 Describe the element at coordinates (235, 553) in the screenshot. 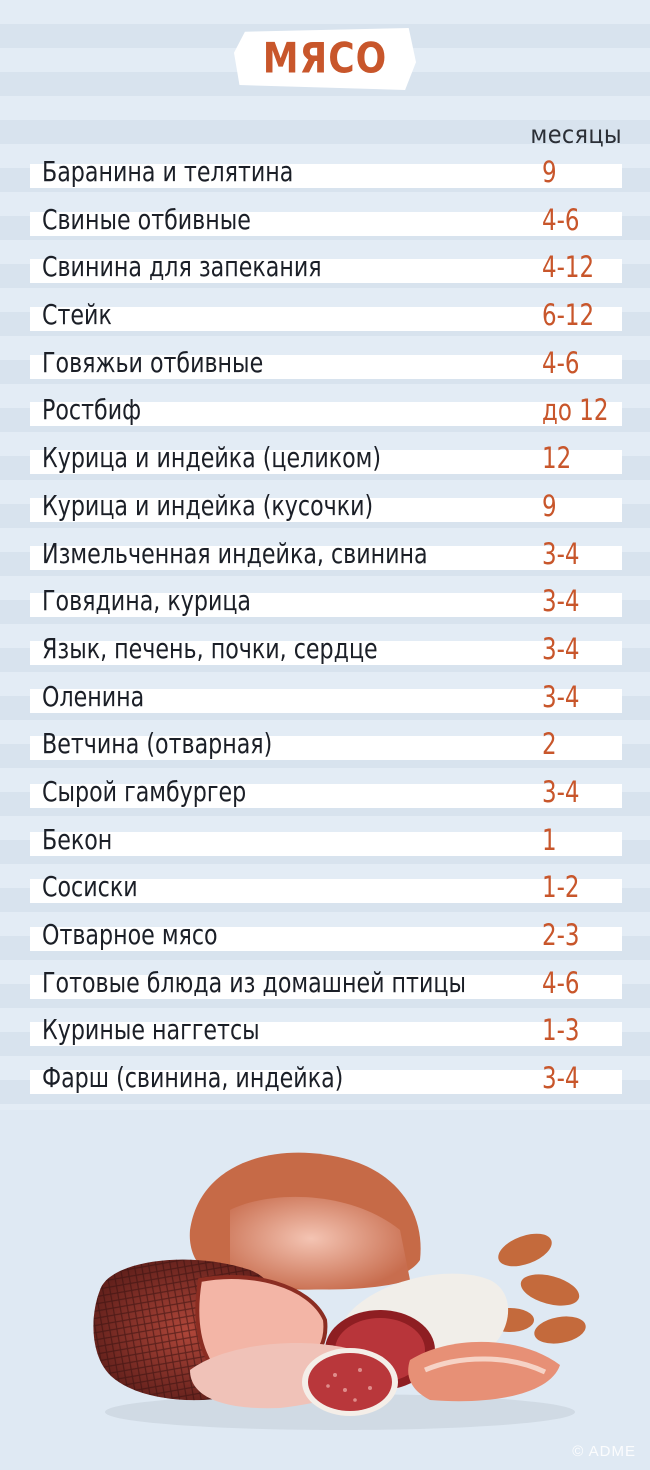

I see `row-name: Измельченная индейка, свинина` at that location.